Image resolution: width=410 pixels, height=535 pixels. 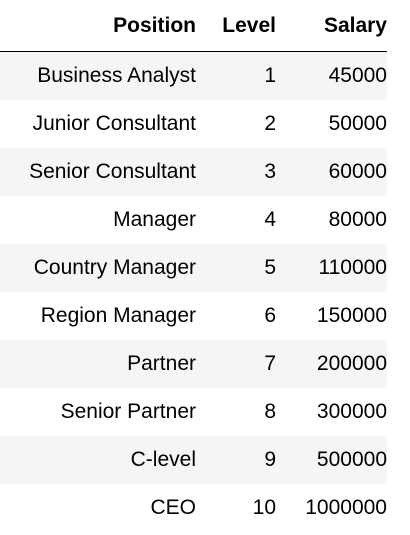 I want to click on cell-salary: 150000, so click(x=351, y=315).